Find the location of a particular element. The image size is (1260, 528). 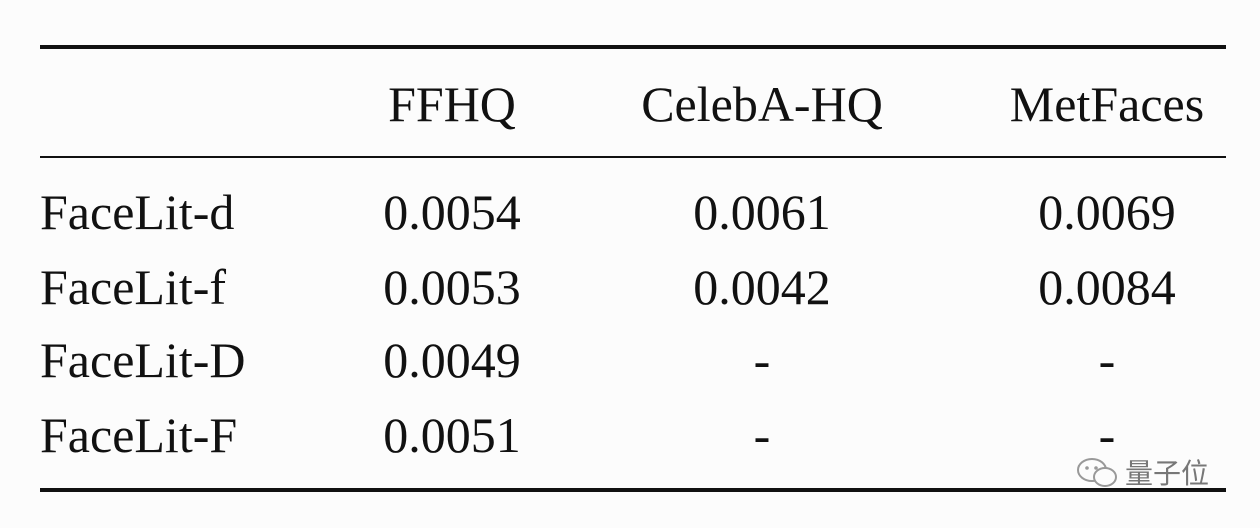

table-cell: 0.0069 is located at coordinates (1107, 212).